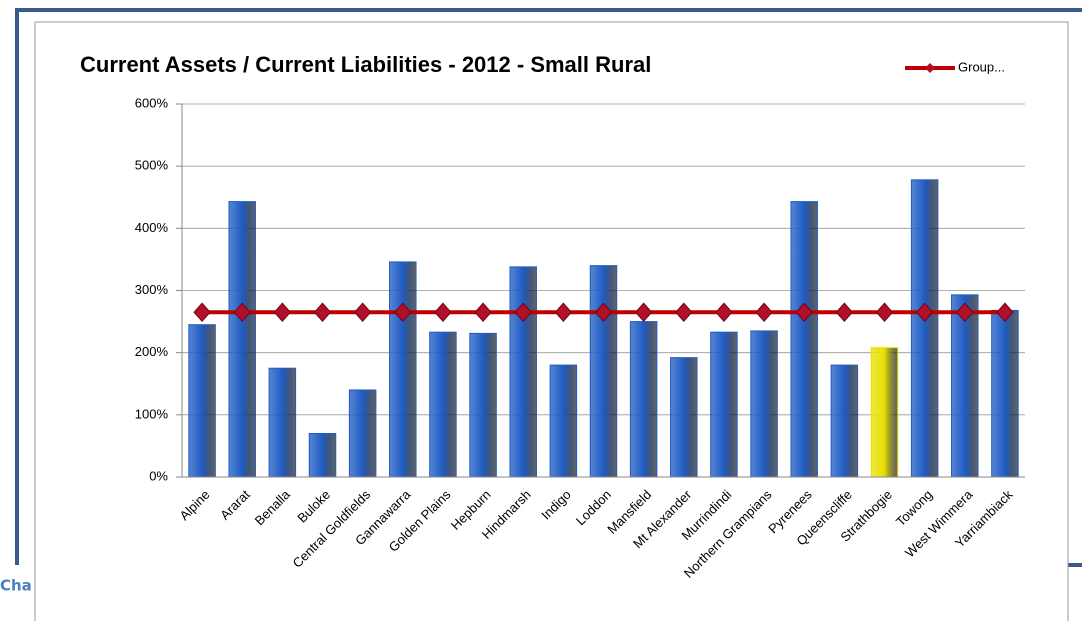  Describe the element at coordinates (16, 586) in the screenshot. I see `background-label: Cha` at that location.